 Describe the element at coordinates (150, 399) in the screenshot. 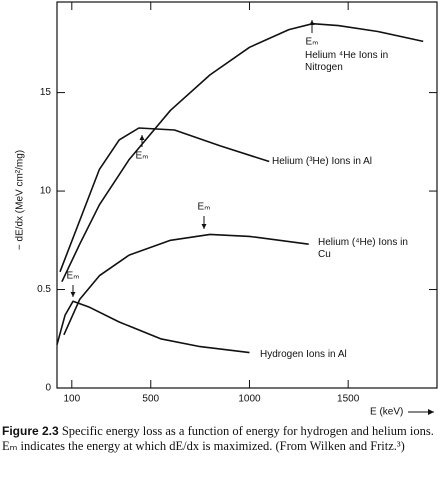

I see `x-tick-label: 500` at that location.